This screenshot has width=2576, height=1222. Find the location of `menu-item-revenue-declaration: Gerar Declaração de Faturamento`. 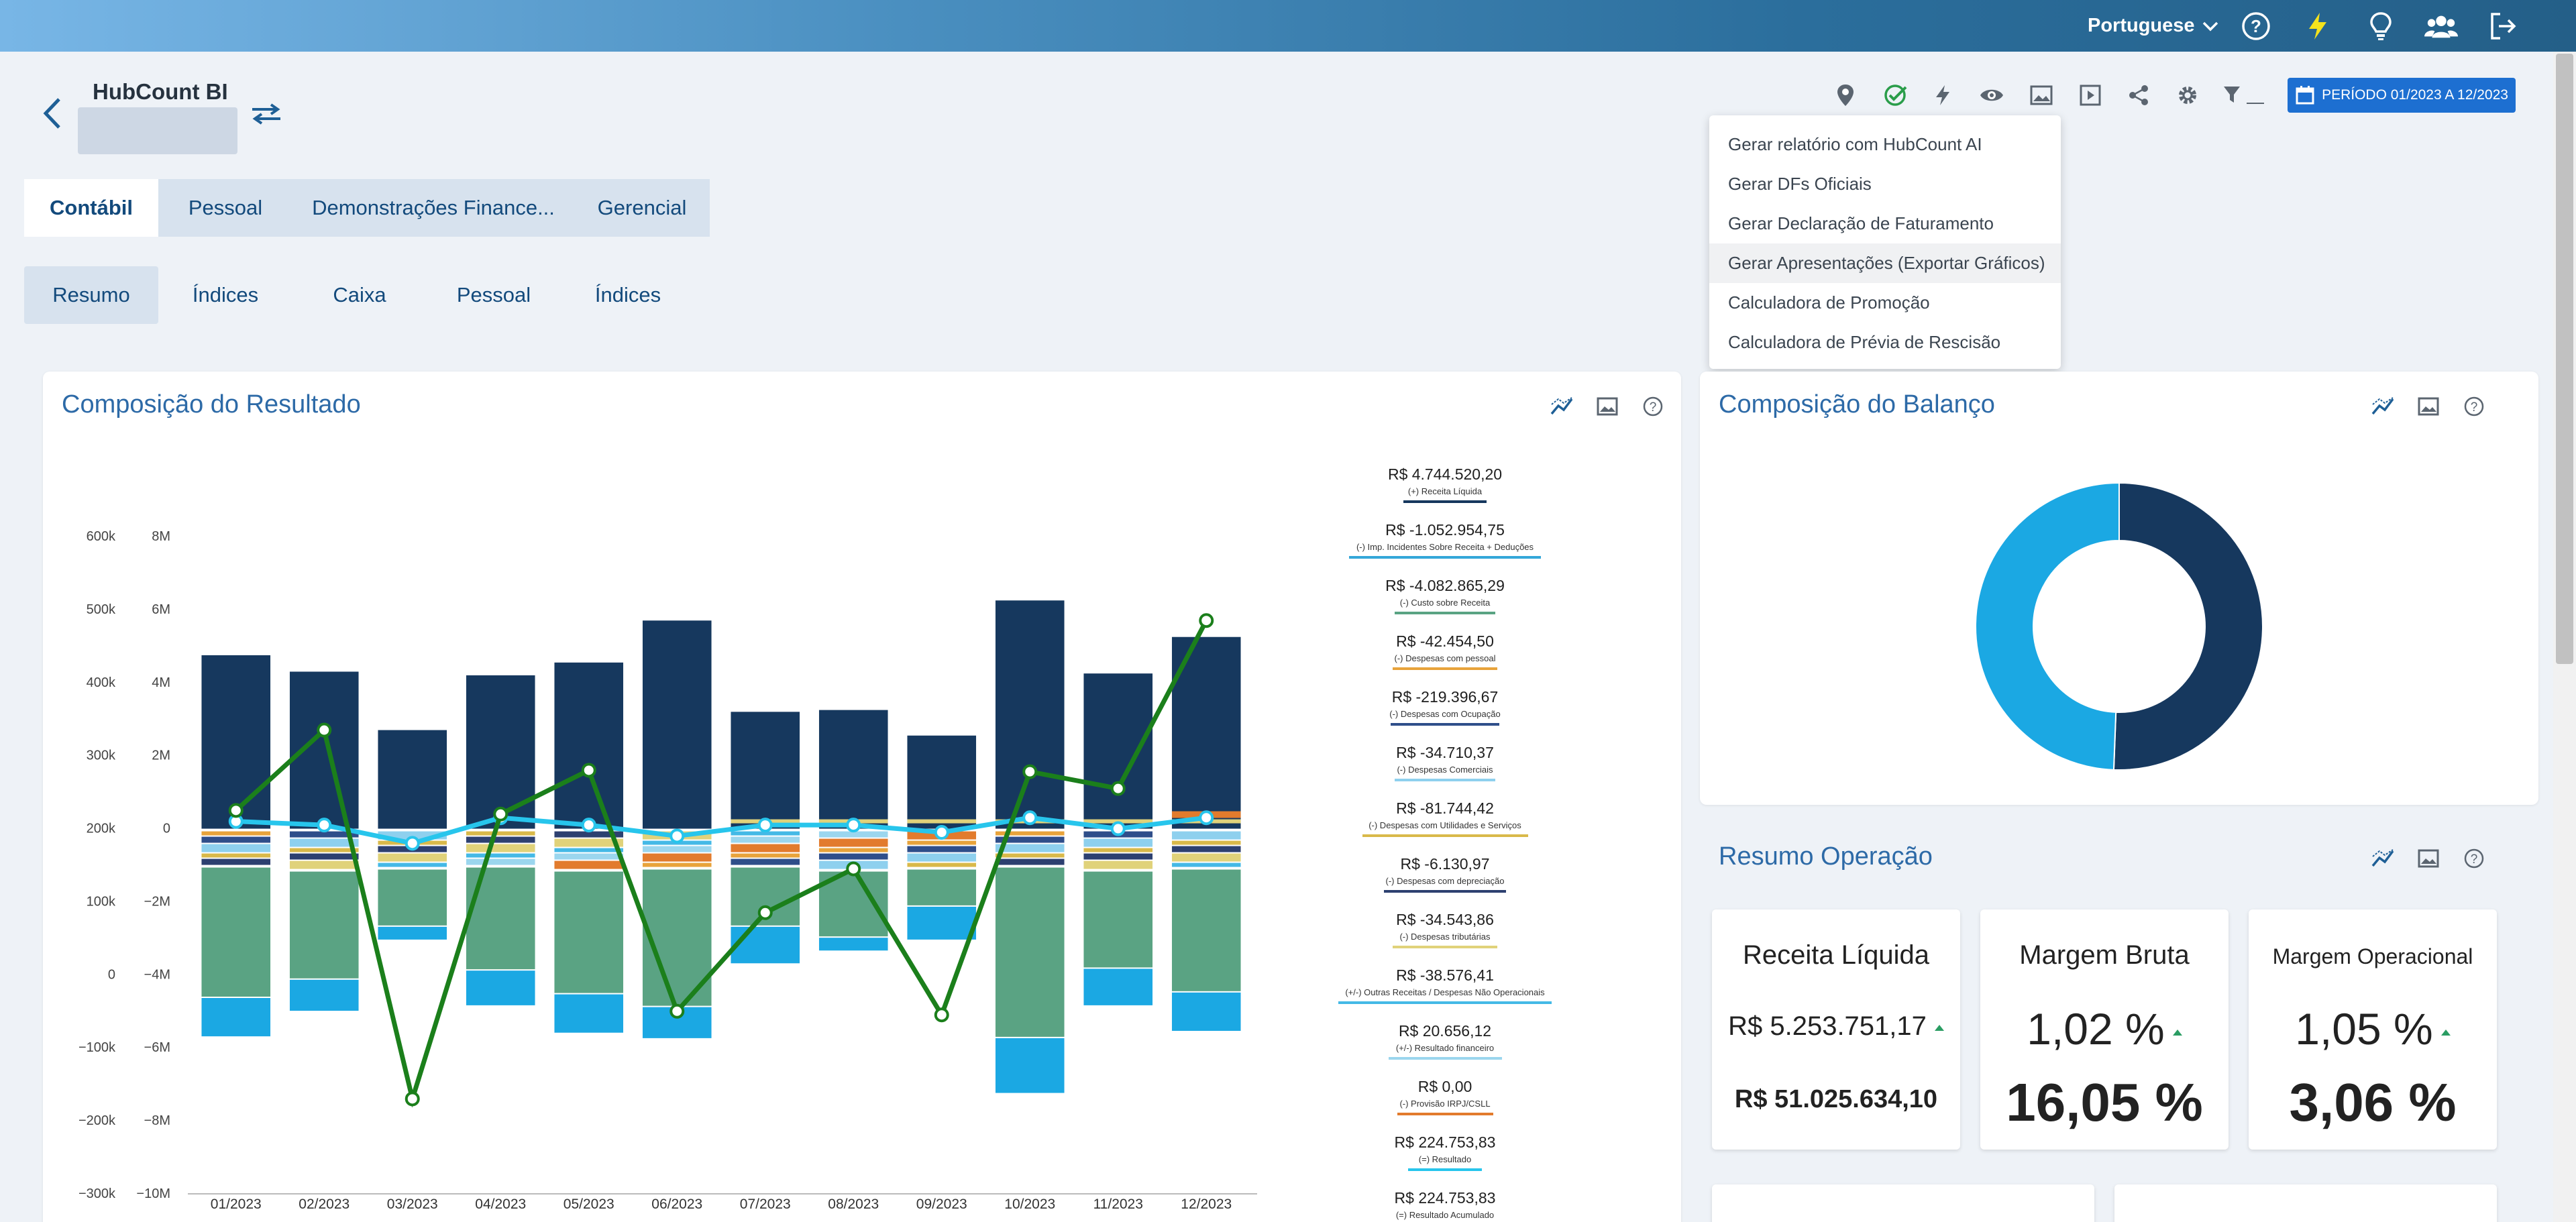

menu-item-revenue-declaration: Gerar Declaração de Faturamento is located at coordinates (1861, 223).